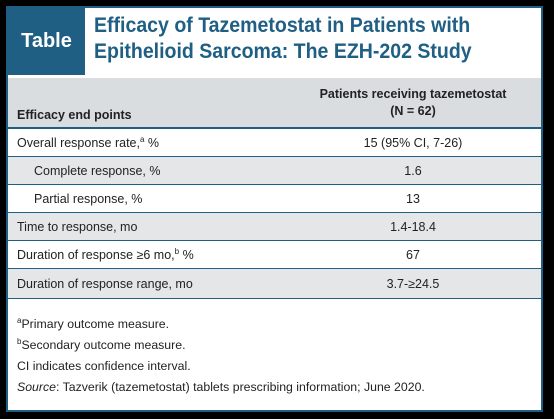 The width and height of the screenshot is (554, 419). I want to click on table-row: Partial response, % 13, so click(274, 199).